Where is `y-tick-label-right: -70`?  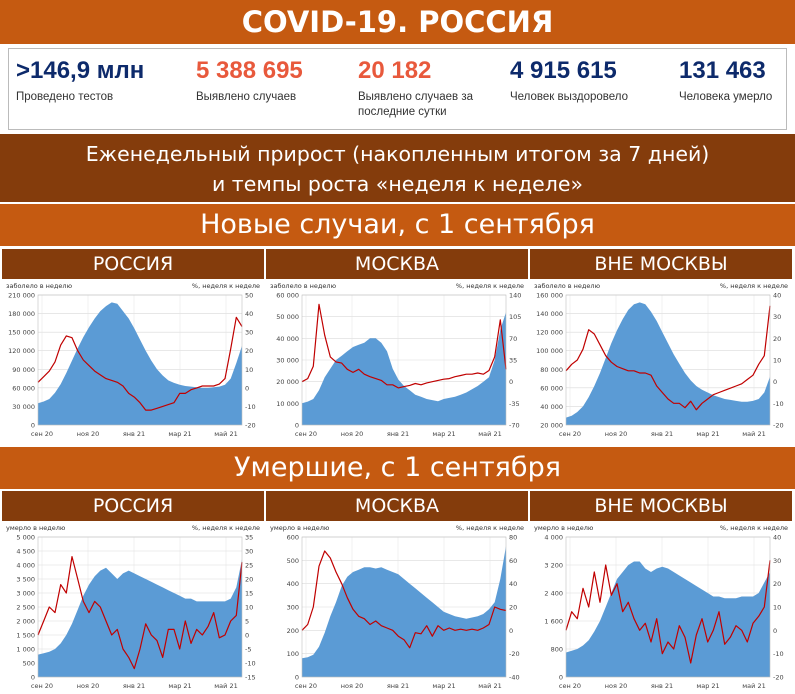 y-tick-label-right: -70 is located at coordinates (514, 426).